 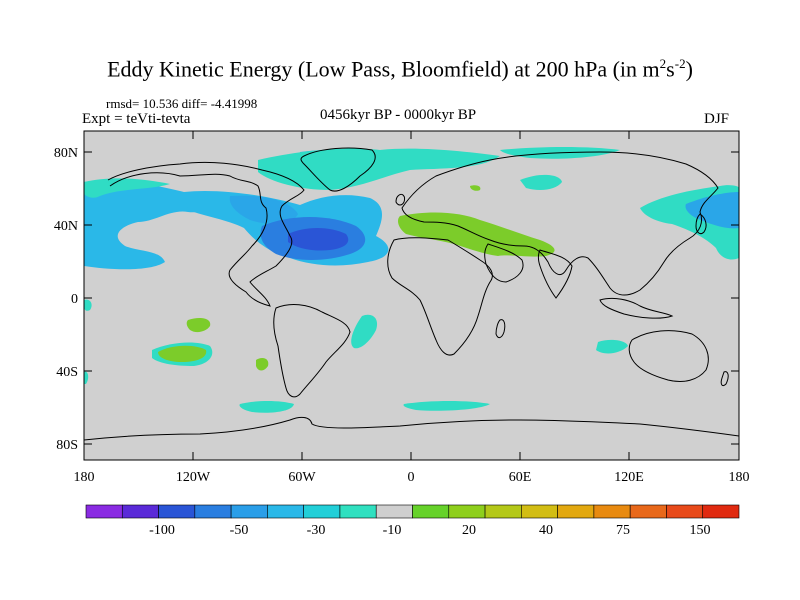 I want to click on coastline-india, so click(x=555, y=274).